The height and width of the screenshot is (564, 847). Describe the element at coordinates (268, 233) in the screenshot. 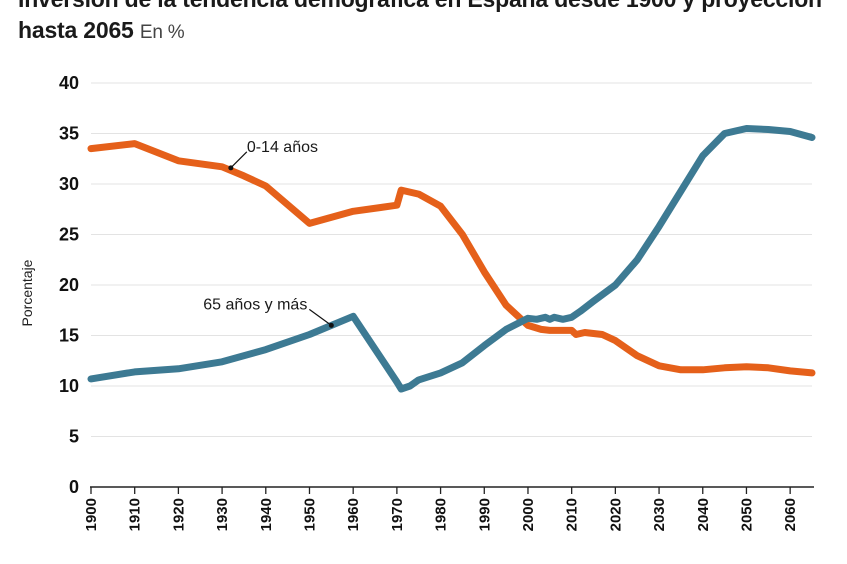

I see `annotation-layer: 0-14 años 65 años y más` at that location.